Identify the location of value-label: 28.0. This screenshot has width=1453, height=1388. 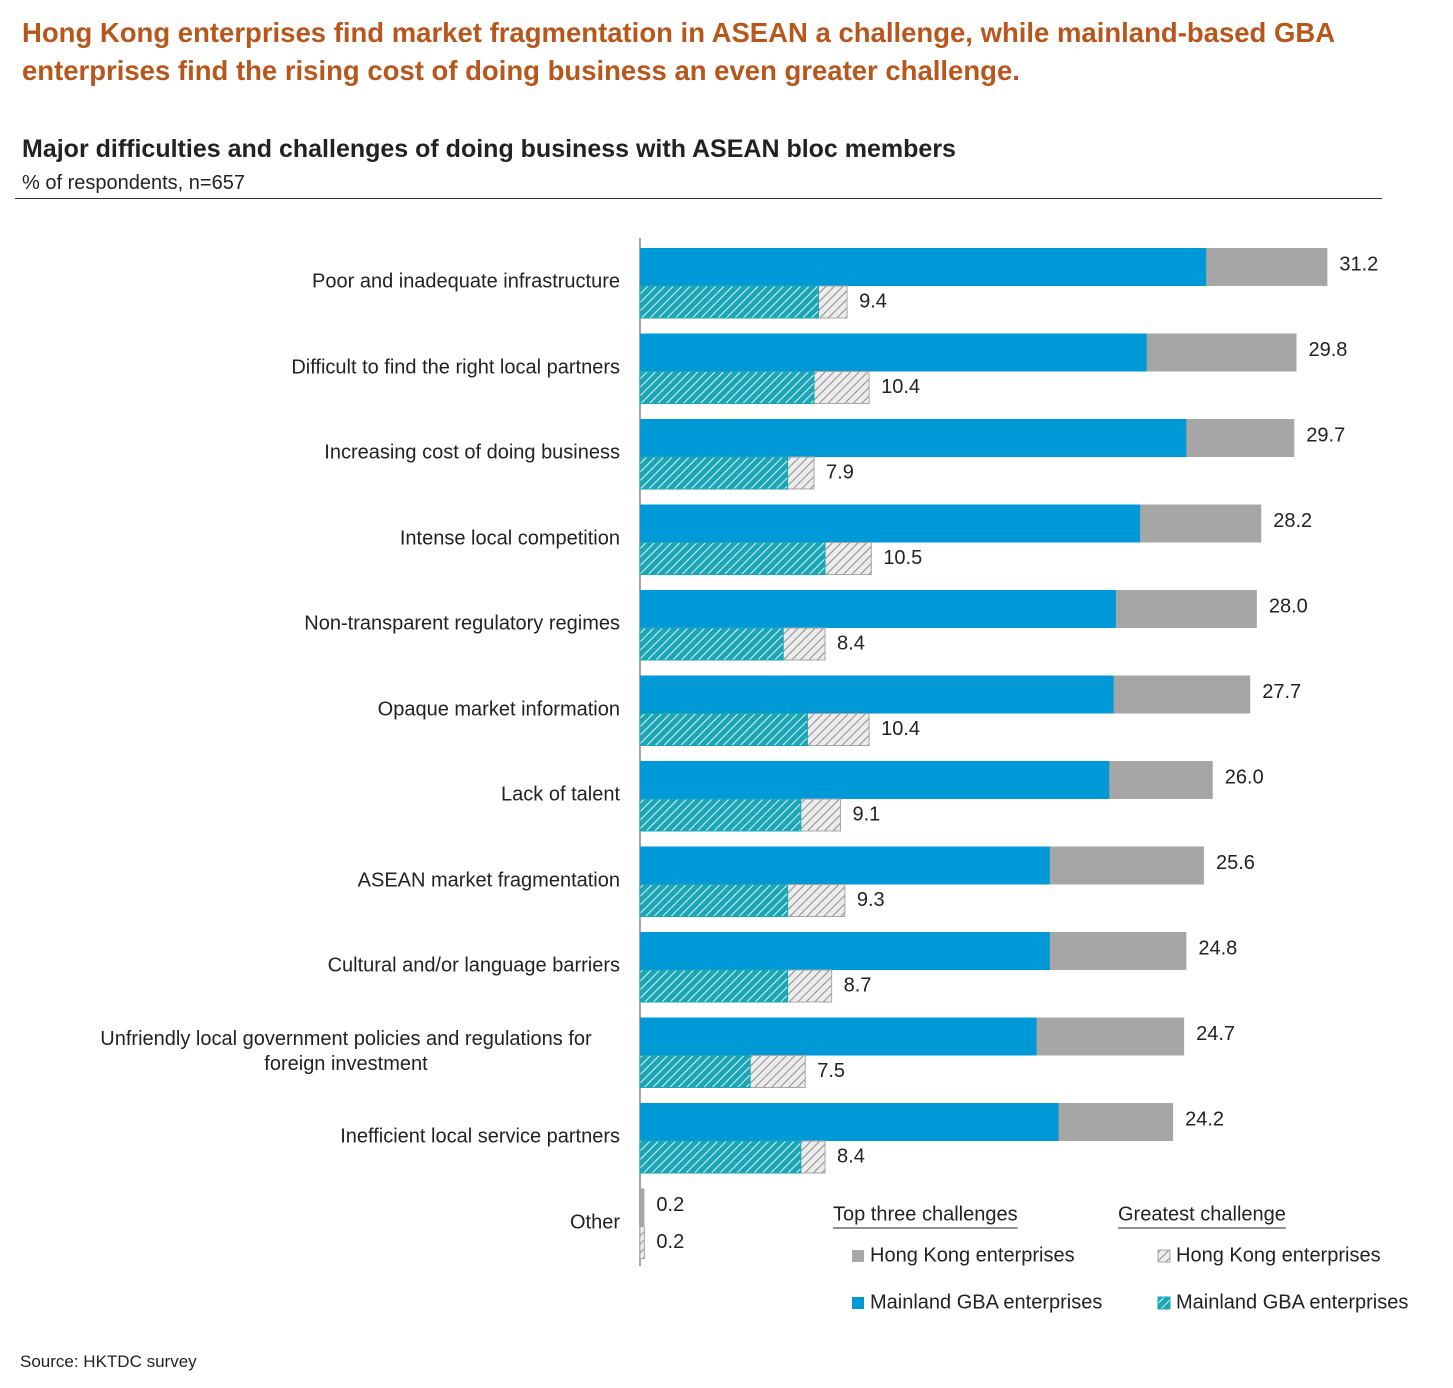
(1288, 606).